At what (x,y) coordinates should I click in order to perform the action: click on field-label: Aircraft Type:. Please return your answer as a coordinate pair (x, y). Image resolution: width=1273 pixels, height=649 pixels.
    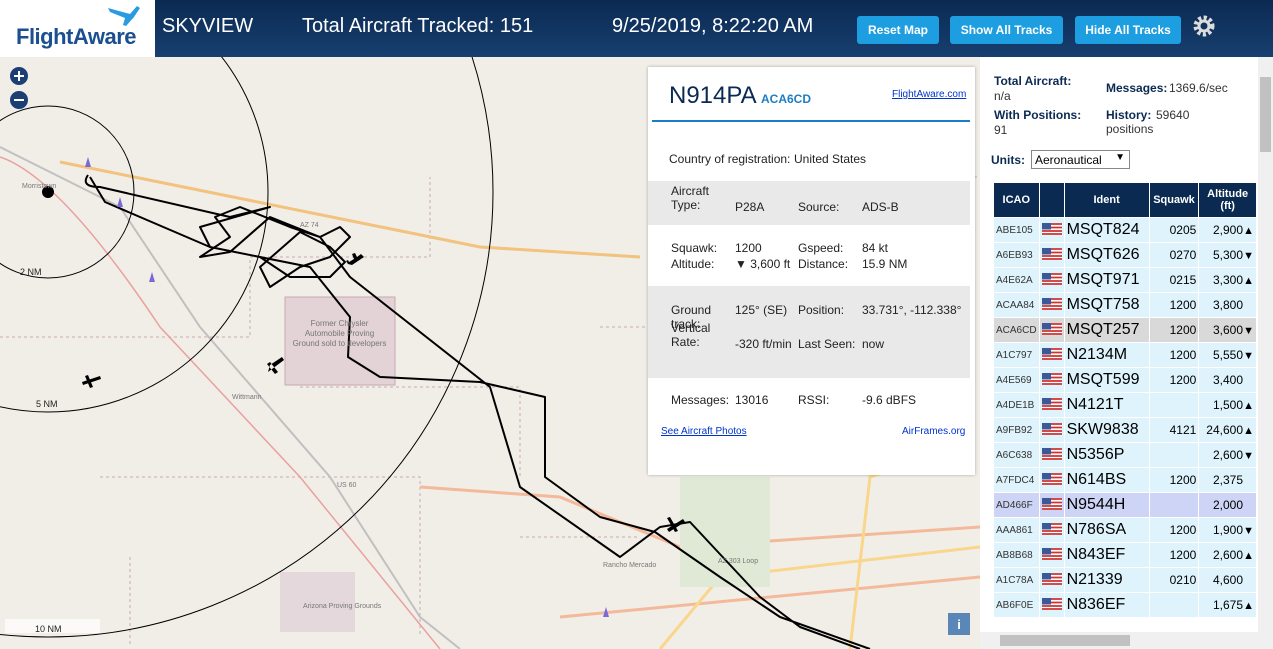
    Looking at the image, I should click on (690, 198).